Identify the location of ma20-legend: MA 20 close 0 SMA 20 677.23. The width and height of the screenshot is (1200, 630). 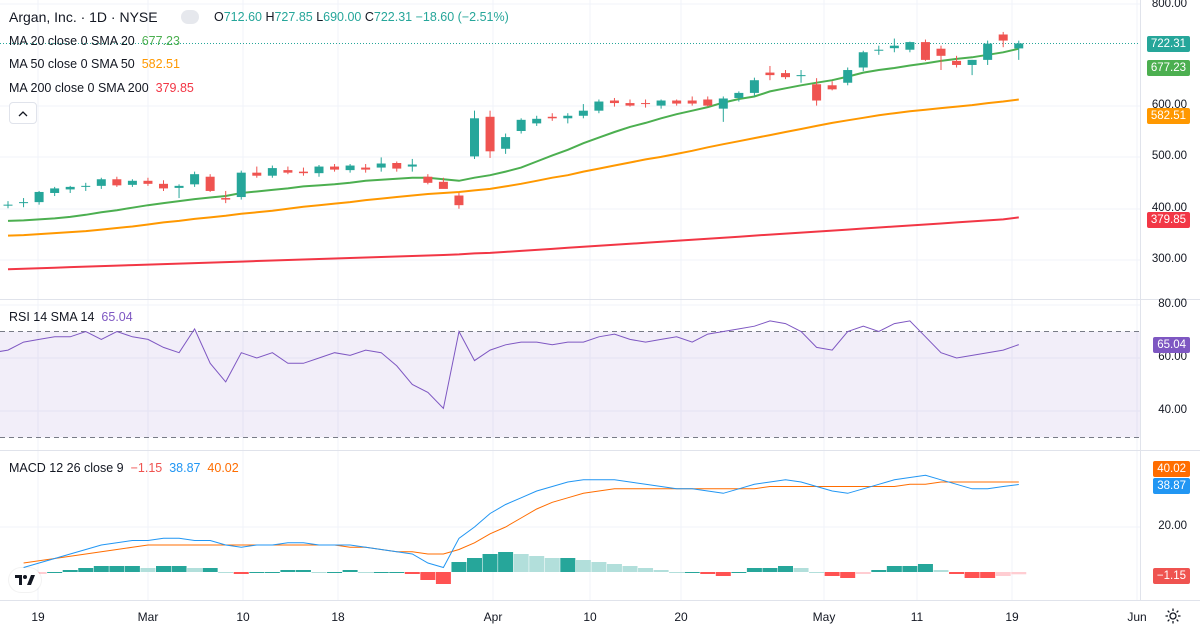
(94, 41).